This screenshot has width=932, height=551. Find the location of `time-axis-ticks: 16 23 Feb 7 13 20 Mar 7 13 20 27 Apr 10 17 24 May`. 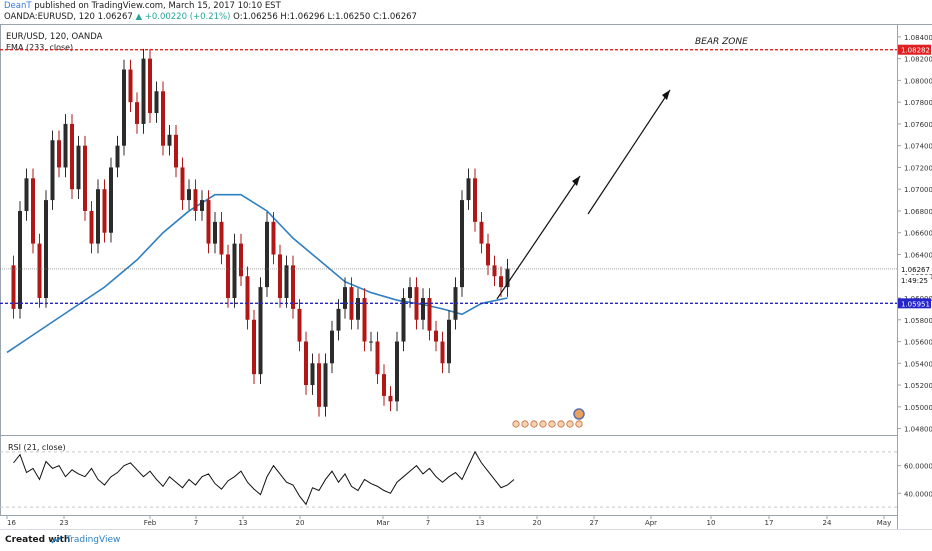

time-axis-ticks: 16 23 Feb 7 13 20 Mar 7 13 20 27 Apr 10 17 24 May is located at coordinates (448, 521).